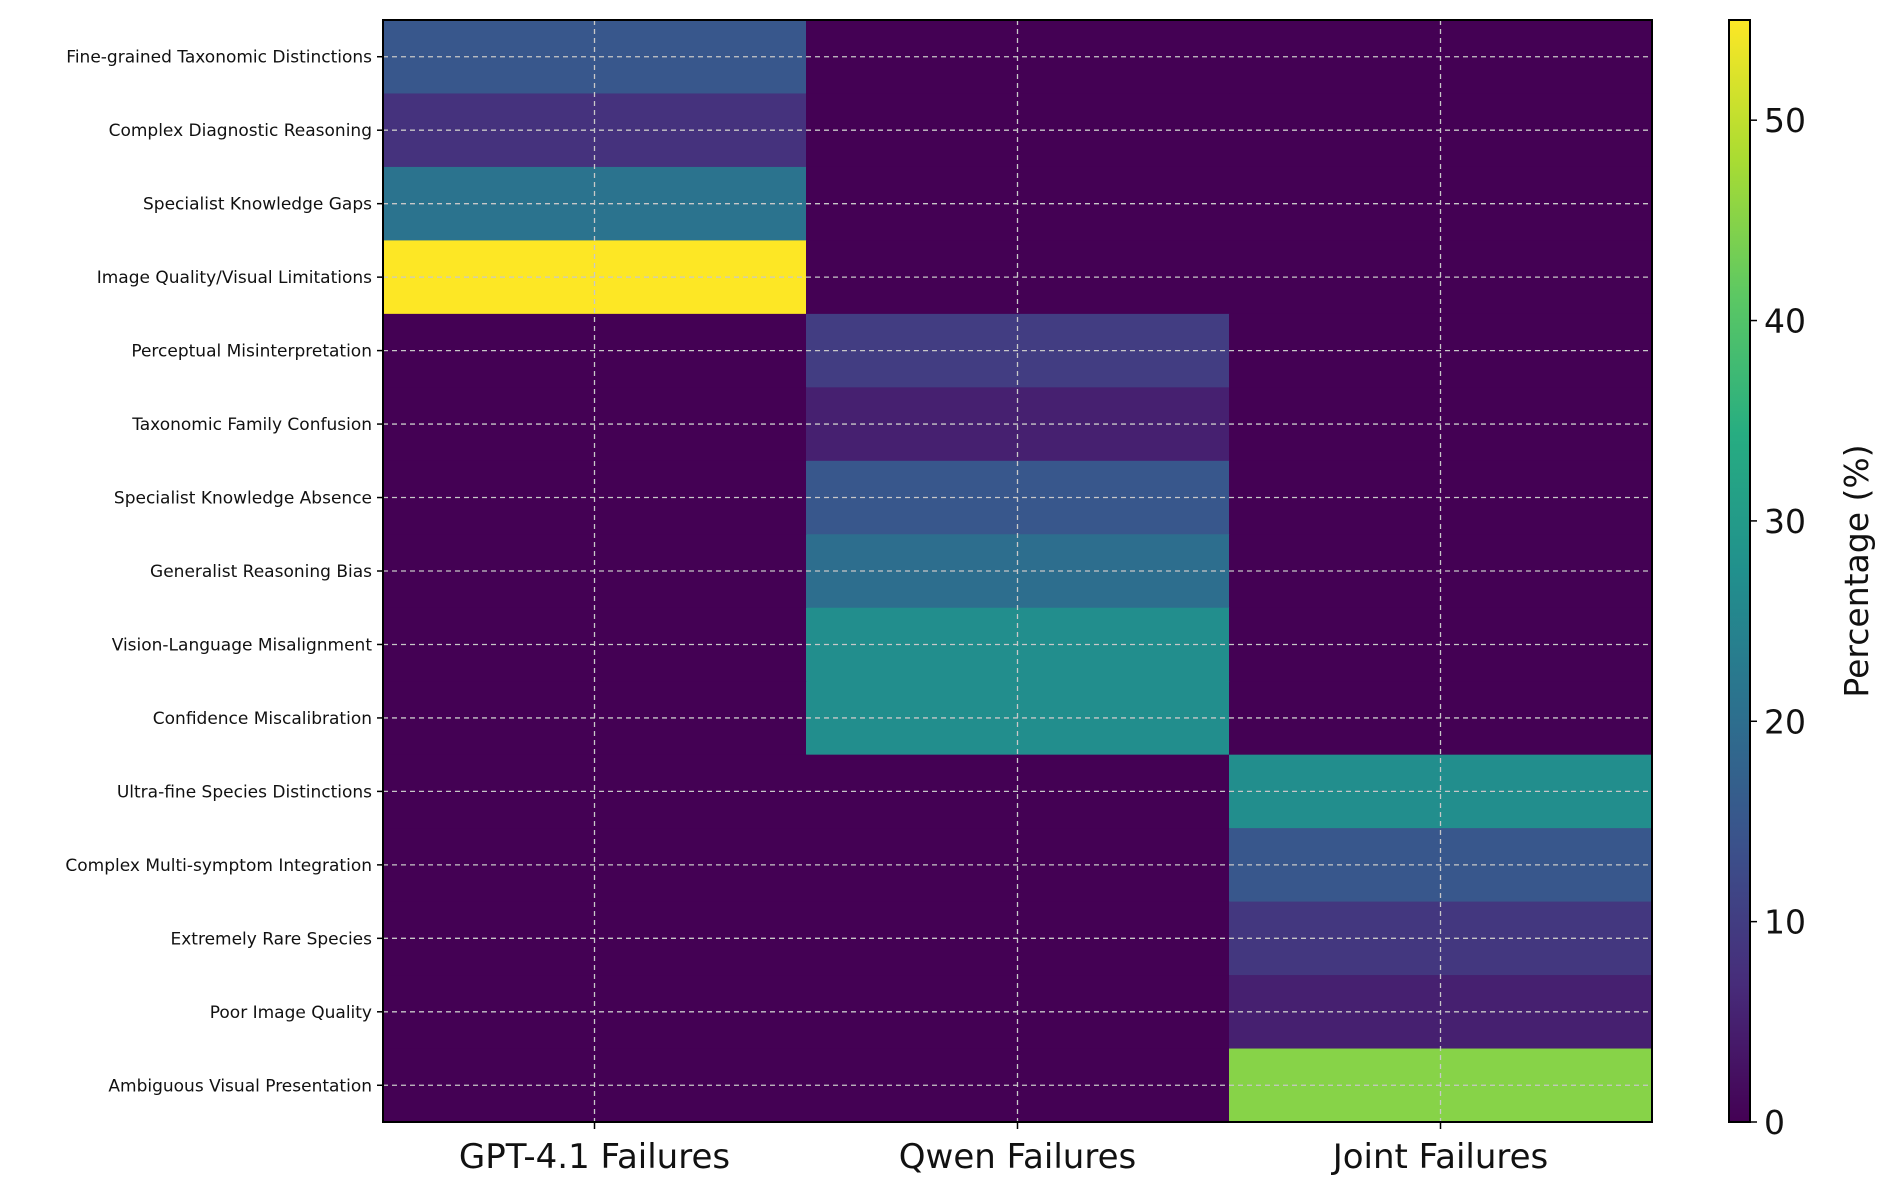 Image resolution: width=1894 pixels, height=1180 pixels. Describe the element at coordinates (1785, 120) in the screenshot. I see `colorbar-tick-label: 50` at that location.